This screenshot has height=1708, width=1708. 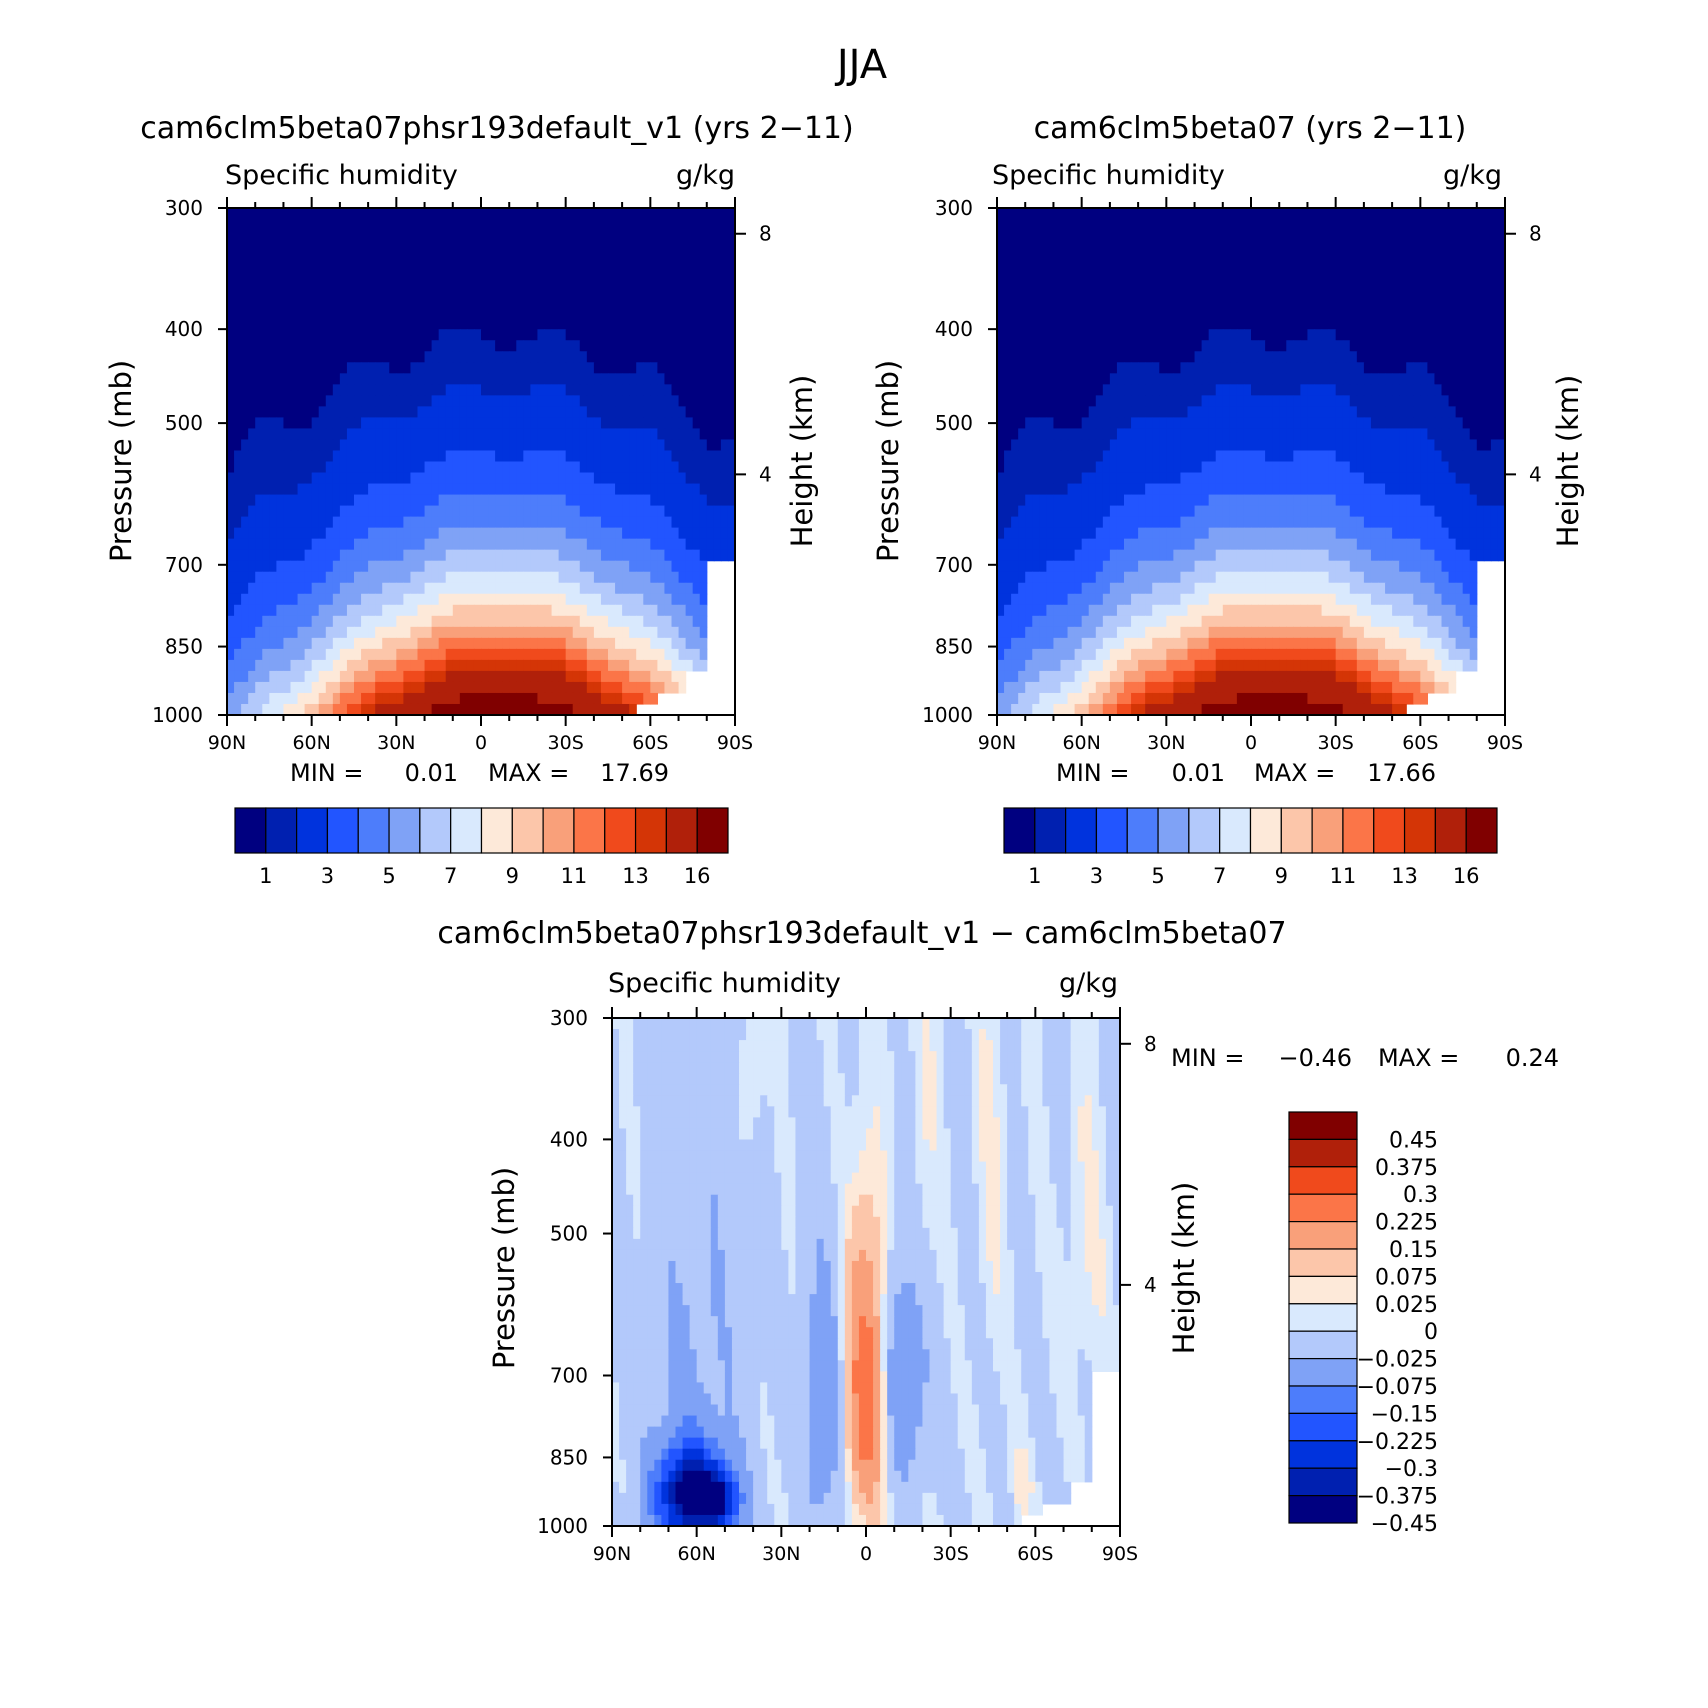 I want to click on x-tick-label: 60S, so click(x=650, y=743).